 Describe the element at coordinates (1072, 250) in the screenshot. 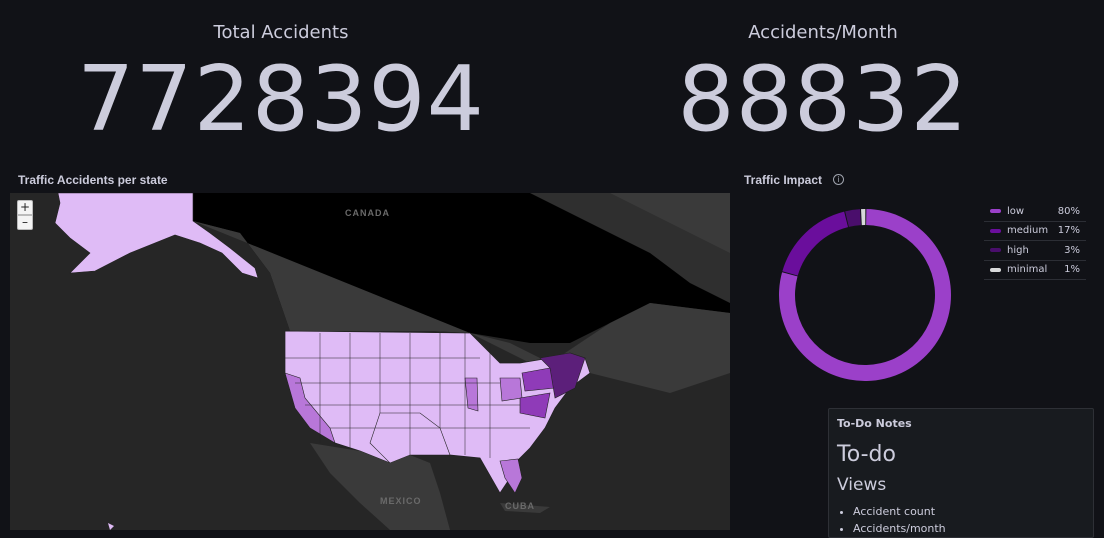

I see `legend-percent: 3%` at that location.